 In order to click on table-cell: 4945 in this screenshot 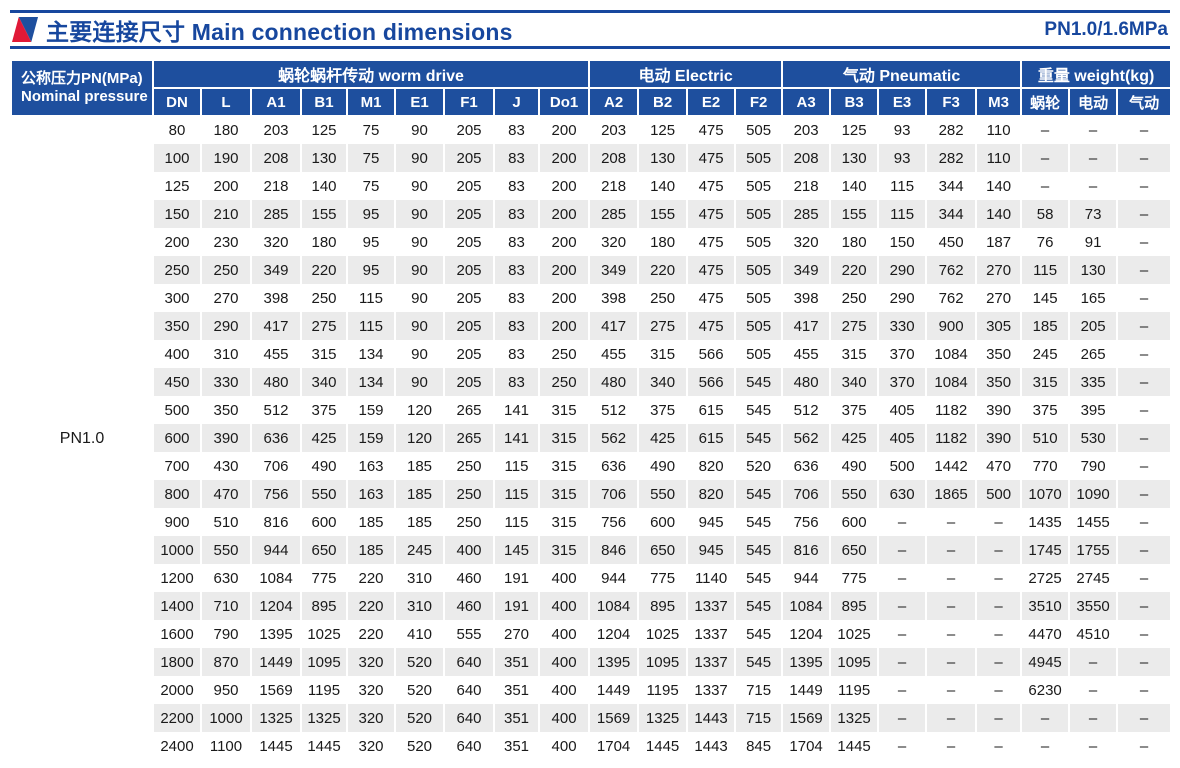, I will do `click(1045, 662)`.